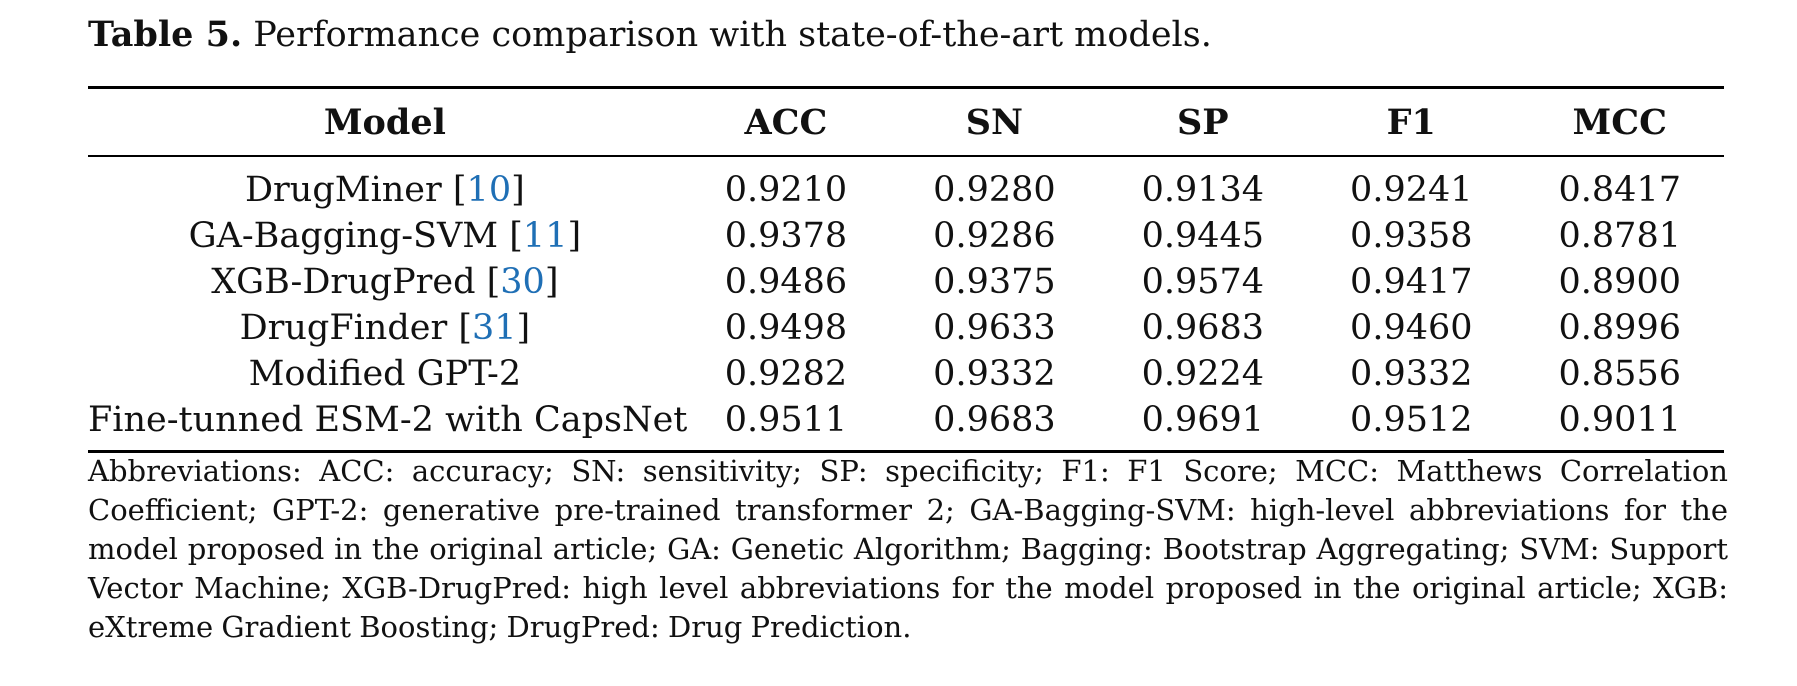 The height and width of the screenshot is (686, 1797). What do you see at coordinates (494, 328) in the screenshot?
I see `reference-link: 31` at bounding box center [494, 328].